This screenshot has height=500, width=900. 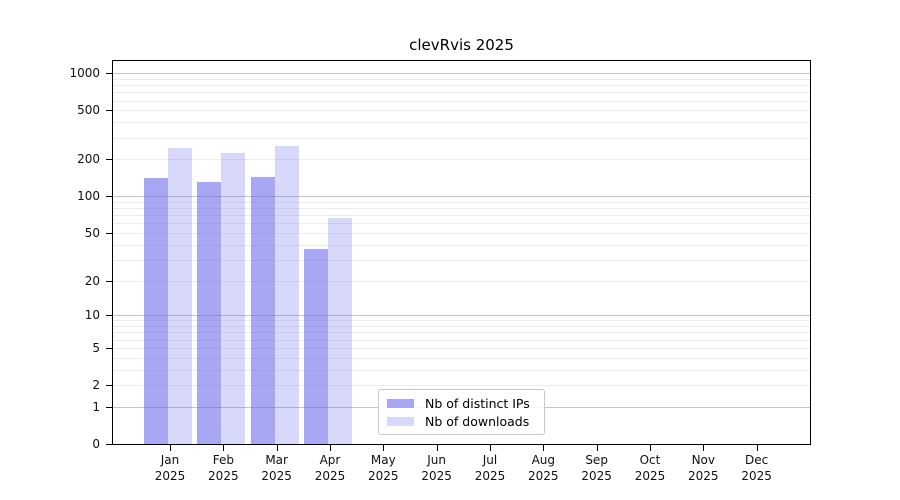 I want to click on gridline-minor-y4, so click(x=461, y=358).